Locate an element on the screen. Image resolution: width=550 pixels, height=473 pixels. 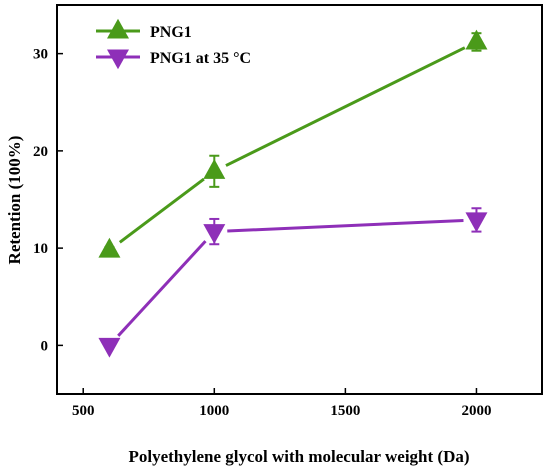
x-tick-label: 1000 is located at coordinates (214, 411).